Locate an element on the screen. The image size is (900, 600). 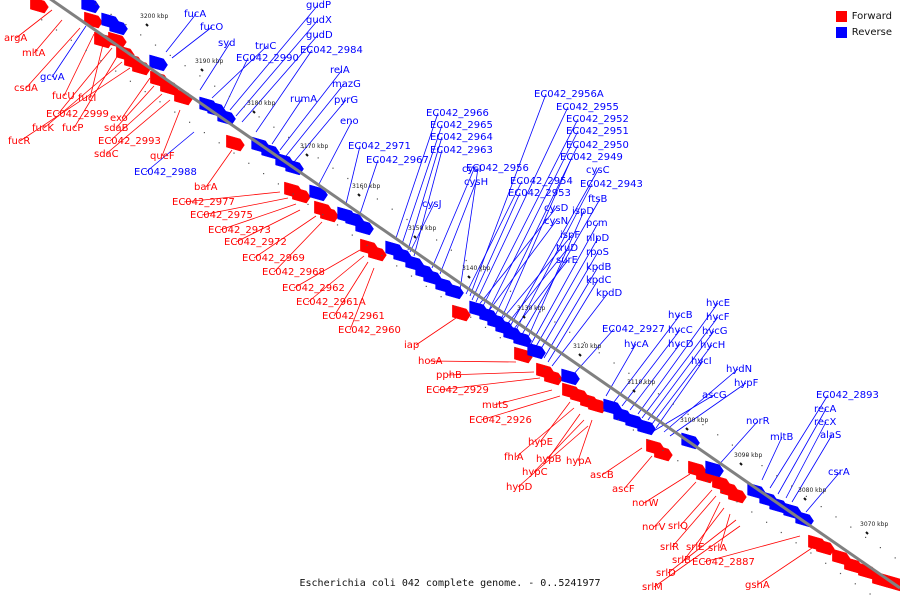
gene-label-ec042-2893: EC042_2893 is located at coordinates (847, 395).